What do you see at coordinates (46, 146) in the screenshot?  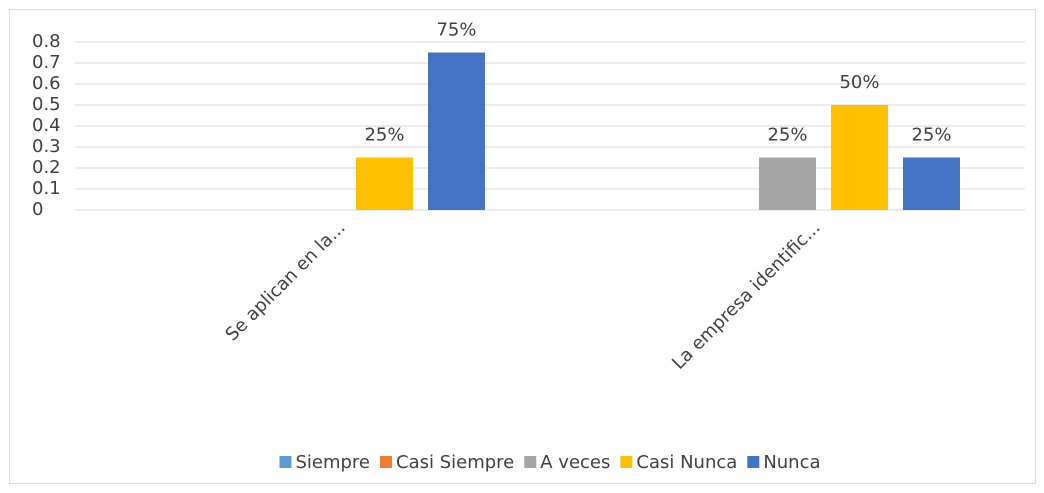 I see `y-tick-label: 0.3` at bounding box center [46, 146].